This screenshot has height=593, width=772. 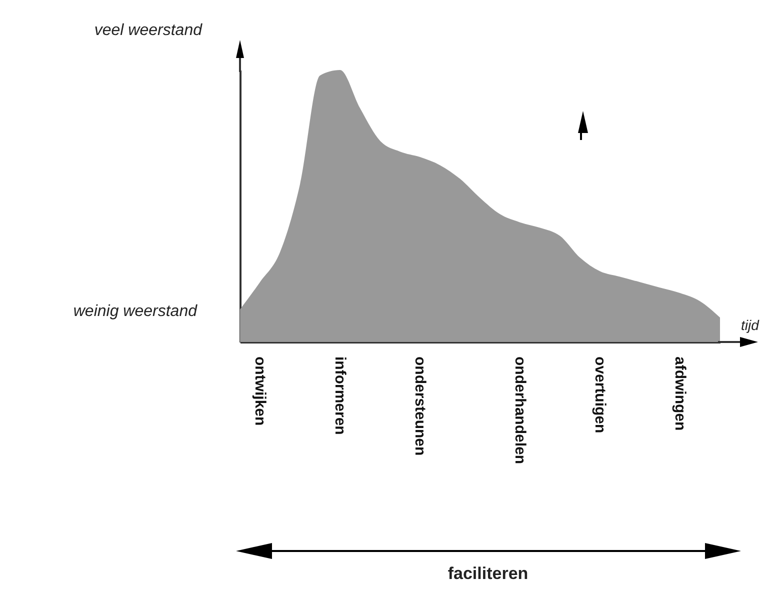 I want to click on x-tick-label: ontwijken, so click(x=260, y=391).